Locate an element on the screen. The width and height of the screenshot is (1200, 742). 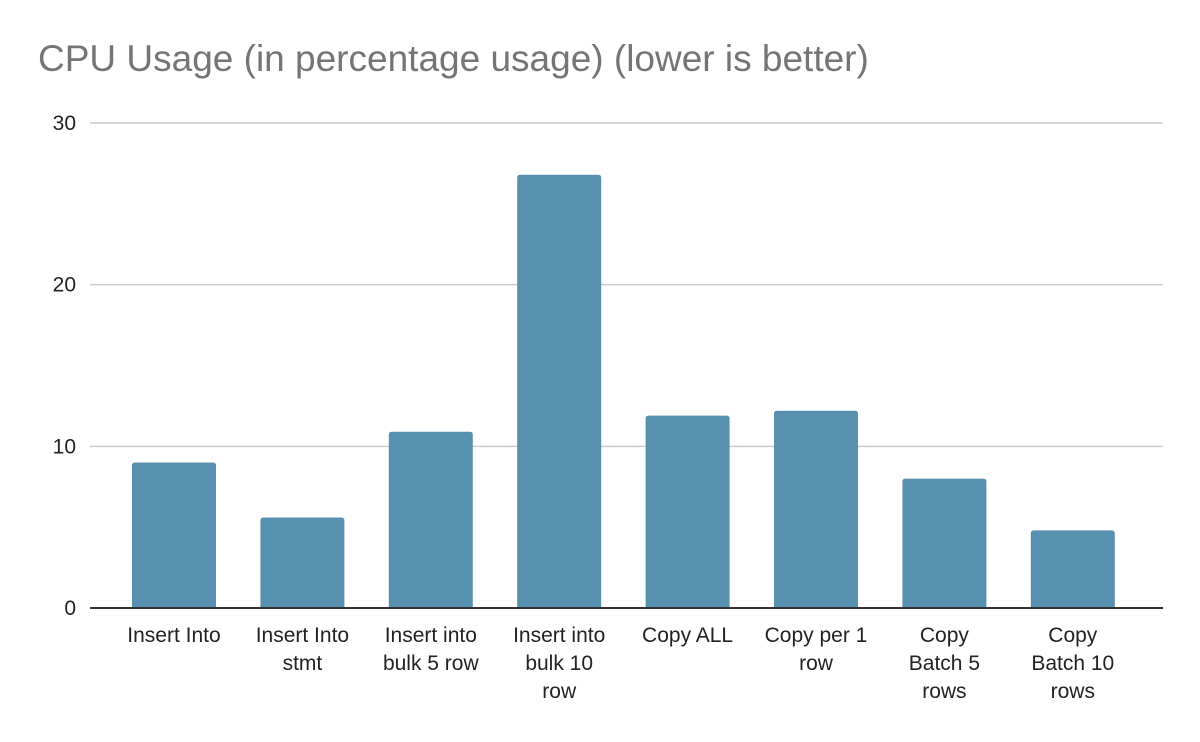
x-tick-label-line: bulk 10 is located at coordinates (559, 663).